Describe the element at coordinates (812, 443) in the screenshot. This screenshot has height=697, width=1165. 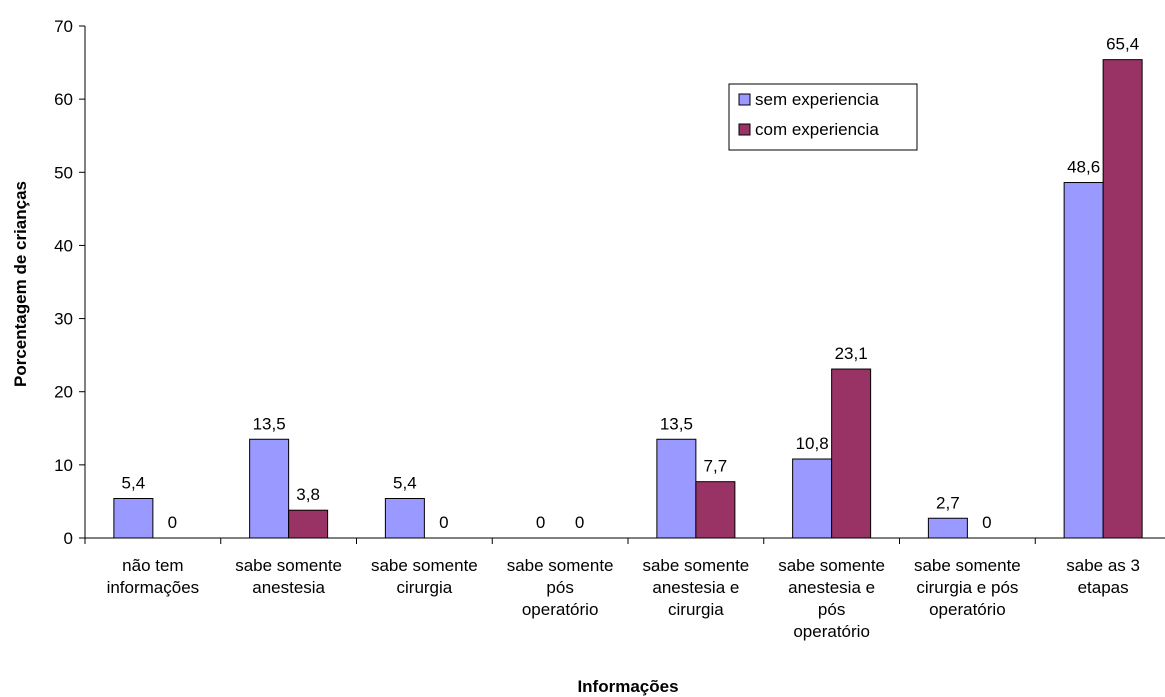
I see `data-label: 10,8` at that location.